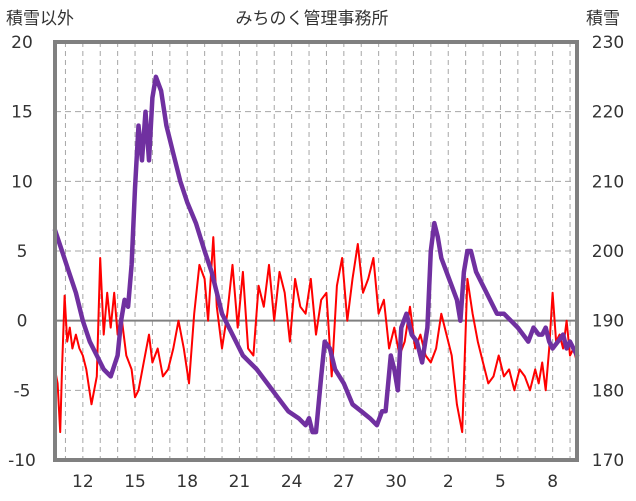  Describe the element at coordinates (608, 113) in the screenshot. I see `right-tick-label: 220` at that location.